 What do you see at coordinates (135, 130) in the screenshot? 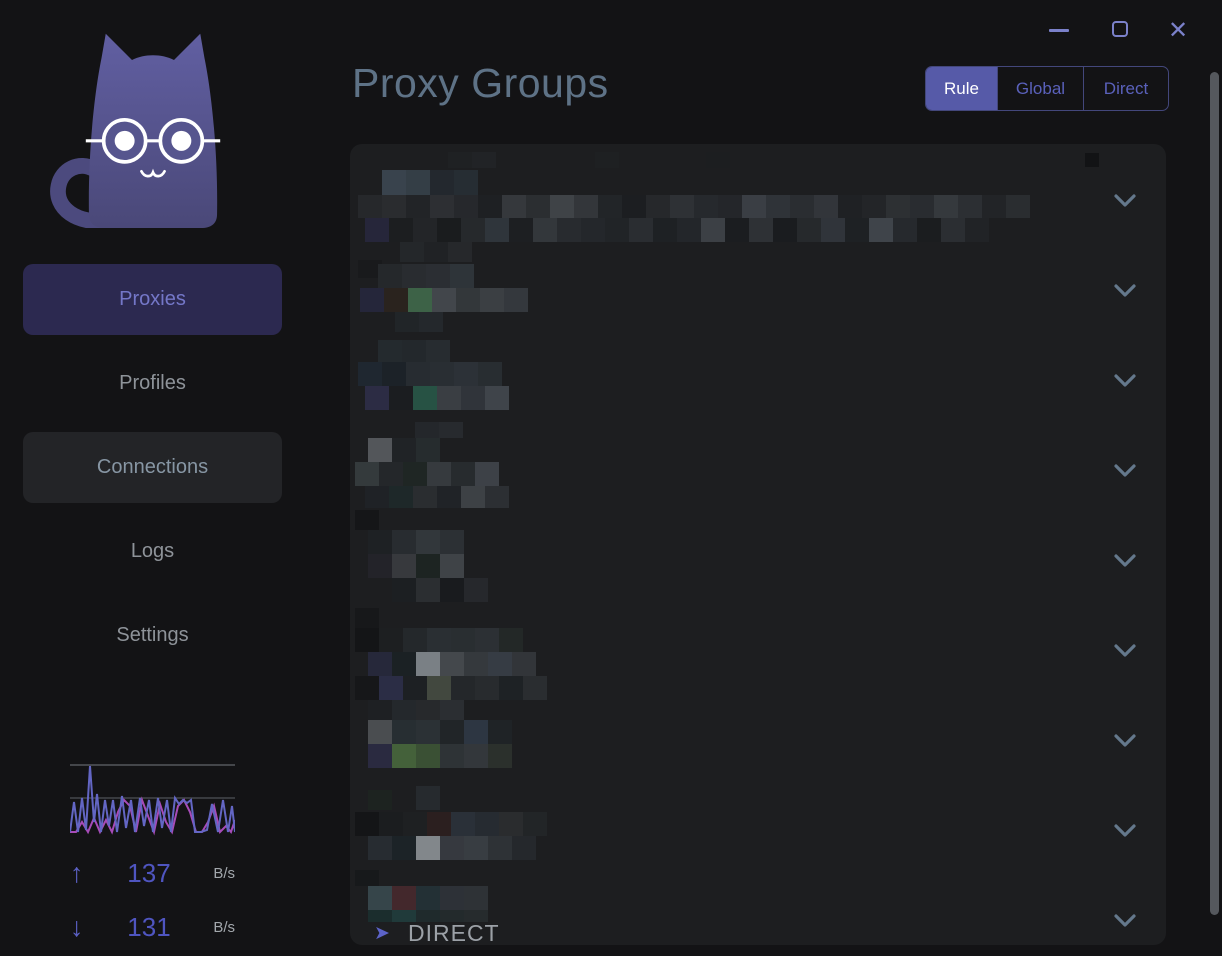
I see `clash-cat-logo` at bounding box center [135, 130].